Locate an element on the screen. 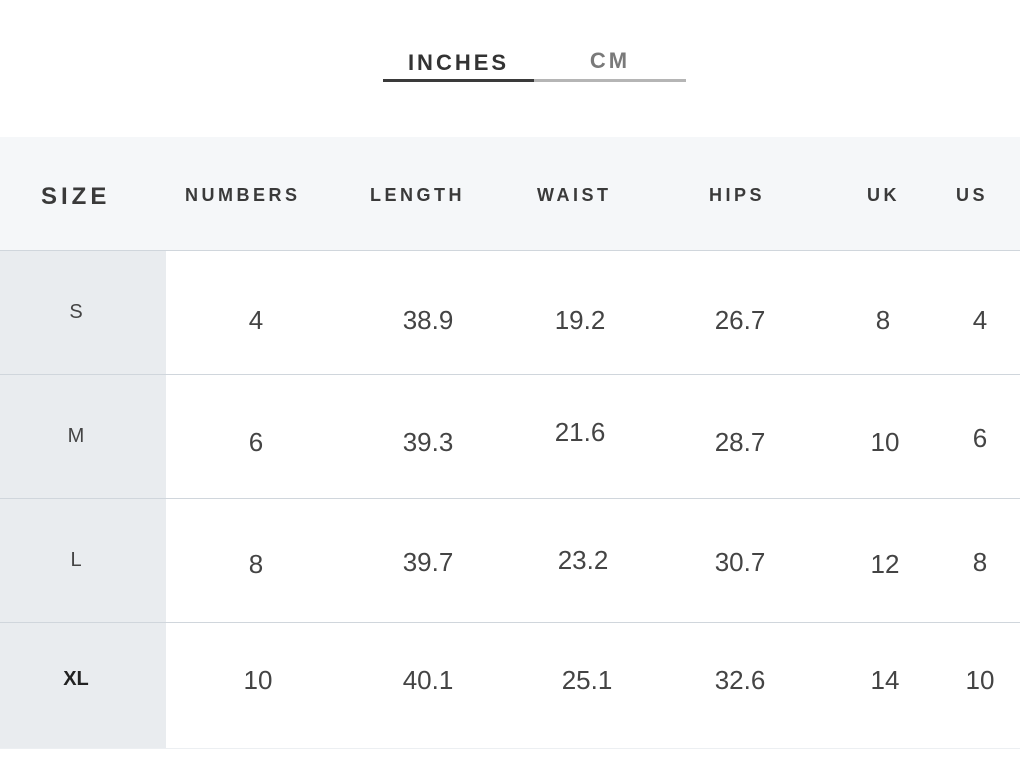  hips-value: 28.7 is located at coordinates (740, 442).